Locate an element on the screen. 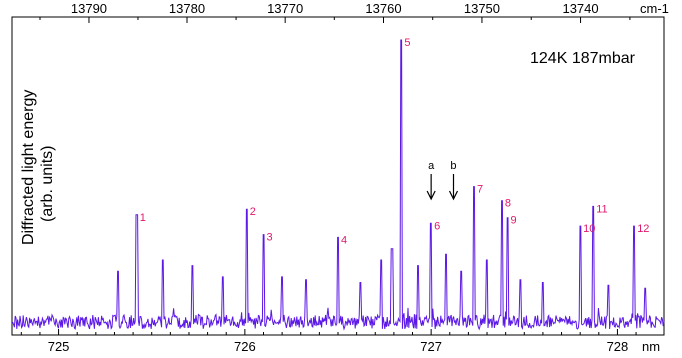 The height and width of the screenshot is (358, 682). peak-label: 2 is located at coordinates (253, 212).